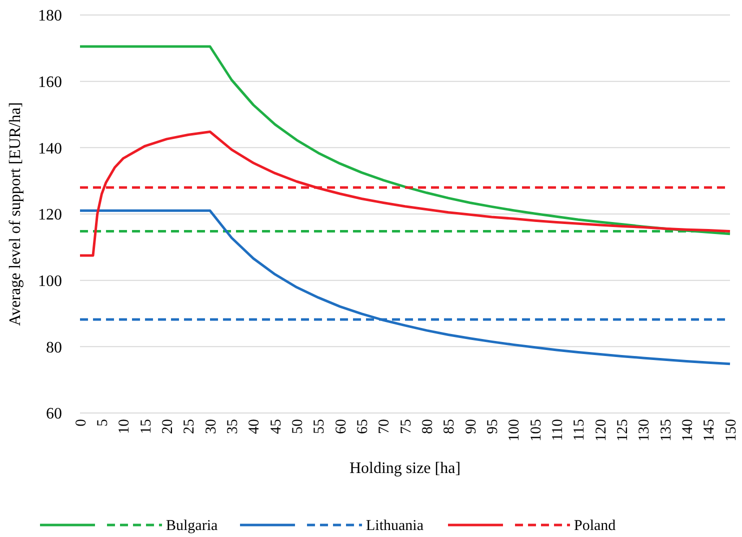 The width and height of the screenshot is (742, 537). Describe the element at coordinates (50, 149) in the screenshot. I see `y-tick-label: 140` at that location.